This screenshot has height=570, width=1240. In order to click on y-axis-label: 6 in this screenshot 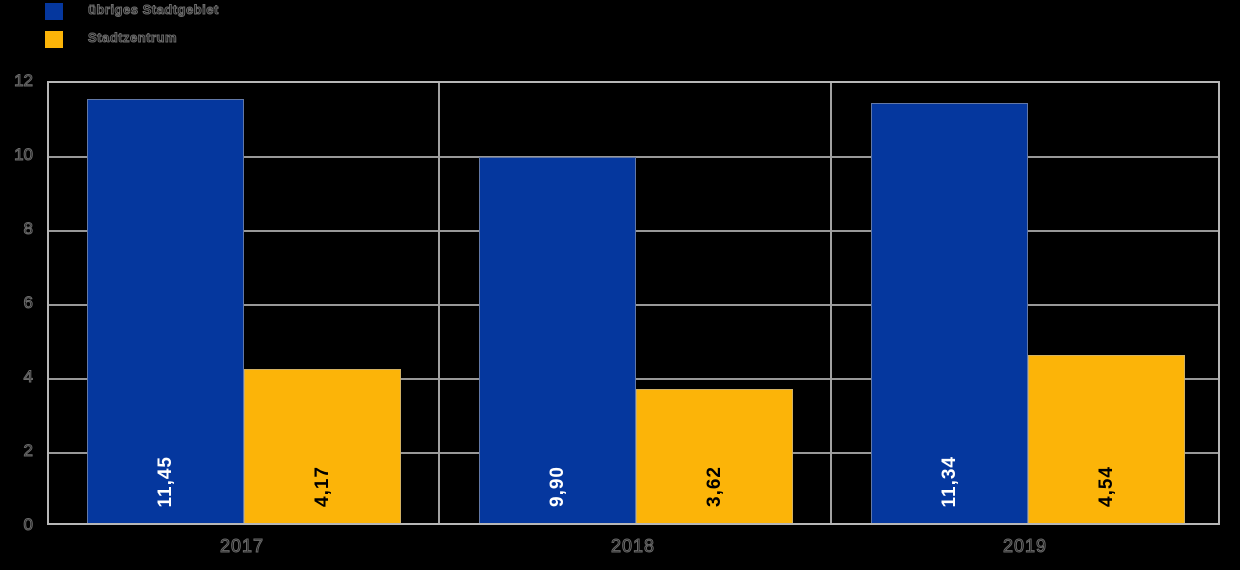, I will do `click(28, 303)`.